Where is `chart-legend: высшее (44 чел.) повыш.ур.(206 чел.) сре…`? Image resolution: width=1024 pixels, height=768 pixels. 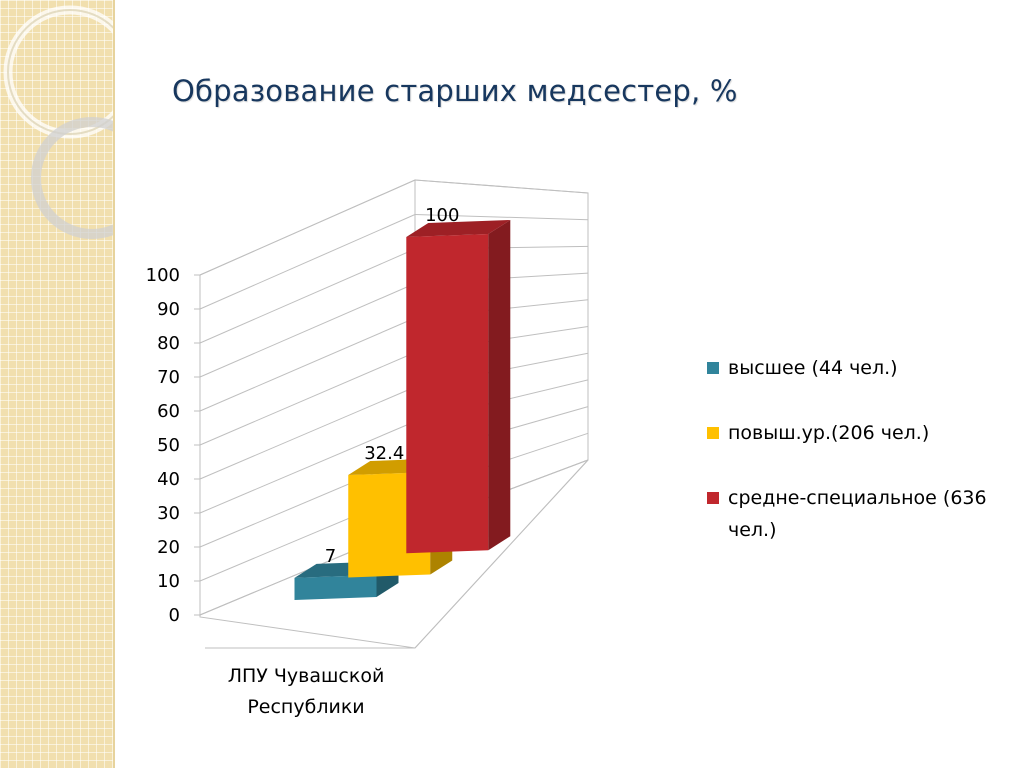 chart-legend: высшее (44 чел.) повыш.ур.(206 чел.) сре… is located at coordinates (863, 465).